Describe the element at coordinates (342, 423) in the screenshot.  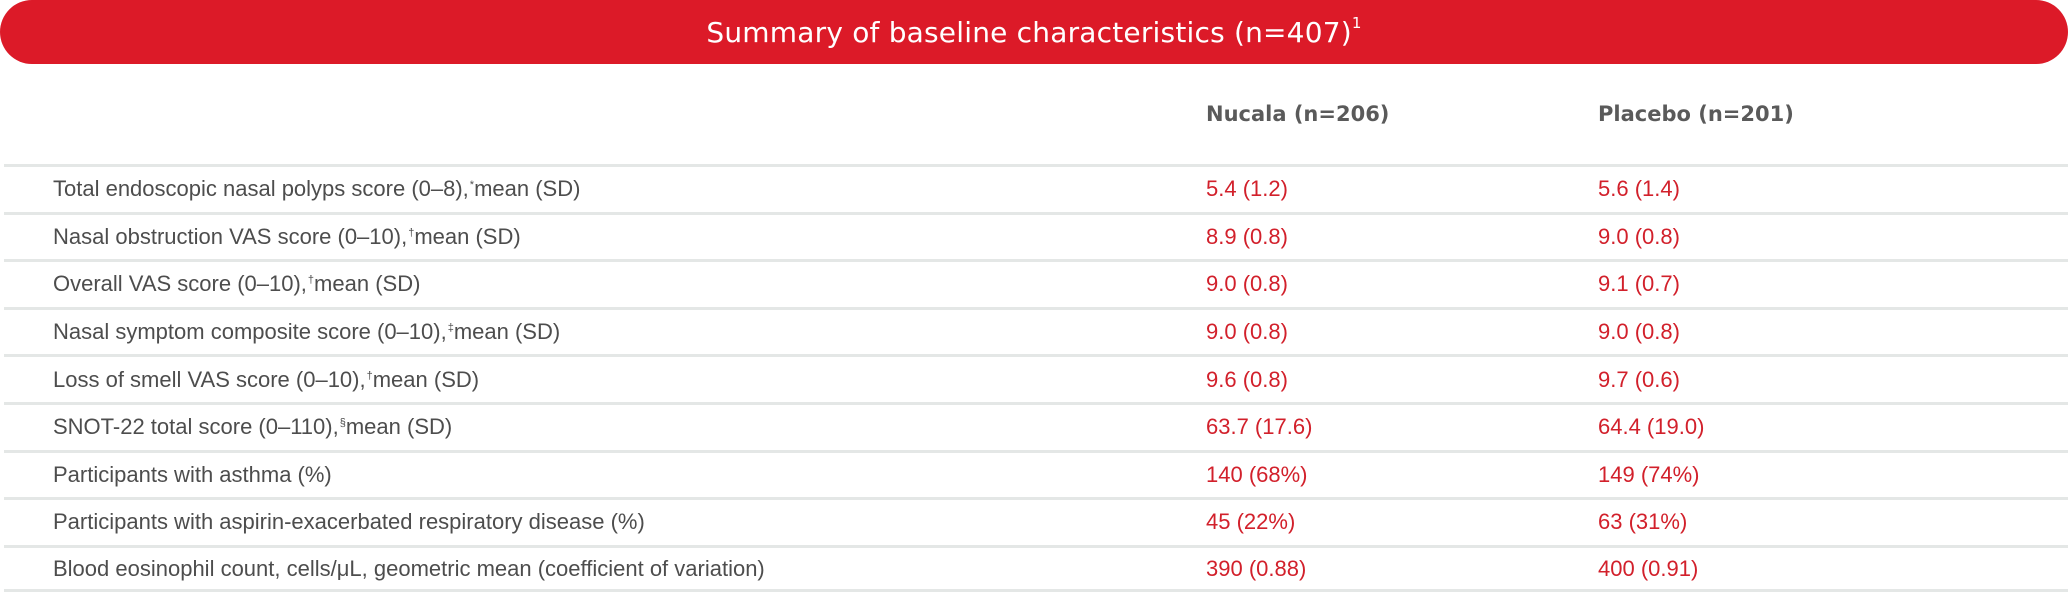
I see `footnote-mark: §` at that location.